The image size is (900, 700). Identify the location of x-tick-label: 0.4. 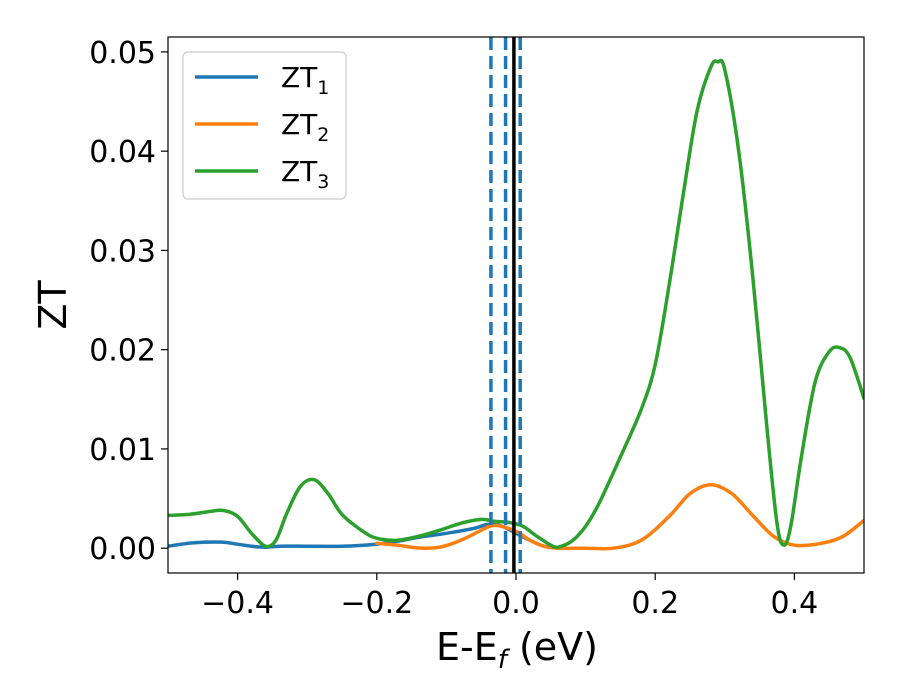
(795, 603).